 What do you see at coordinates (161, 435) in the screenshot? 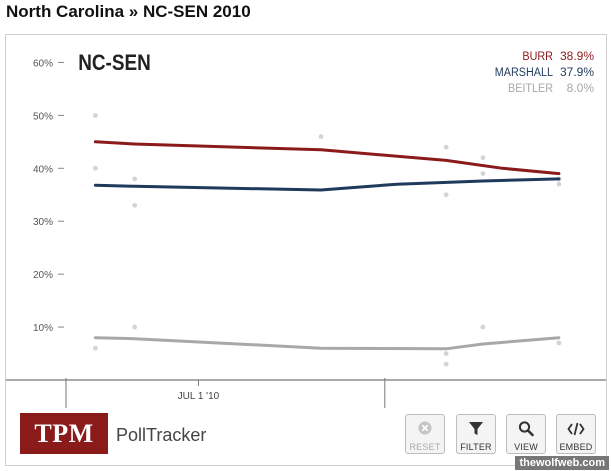
I see `polltracker-label: PollTracker` at bounding box center [161, 435].